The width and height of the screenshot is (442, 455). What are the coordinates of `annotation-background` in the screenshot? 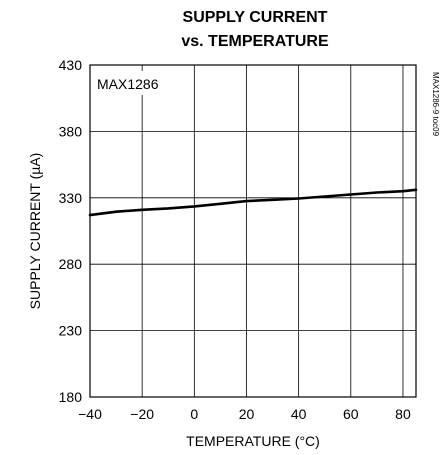 It's located at (132, 83).